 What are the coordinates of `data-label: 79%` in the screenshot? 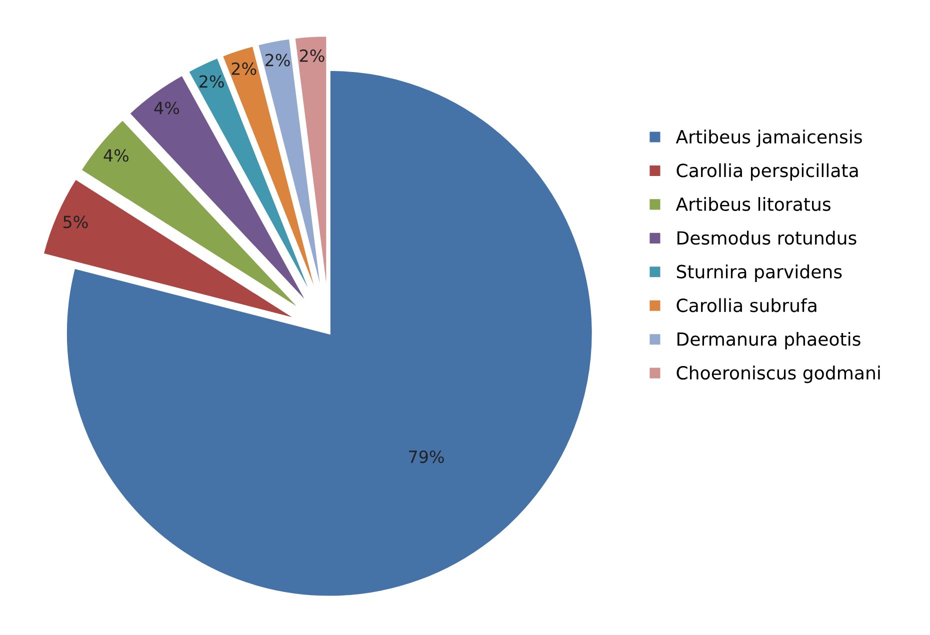 It's located at (426, 457).